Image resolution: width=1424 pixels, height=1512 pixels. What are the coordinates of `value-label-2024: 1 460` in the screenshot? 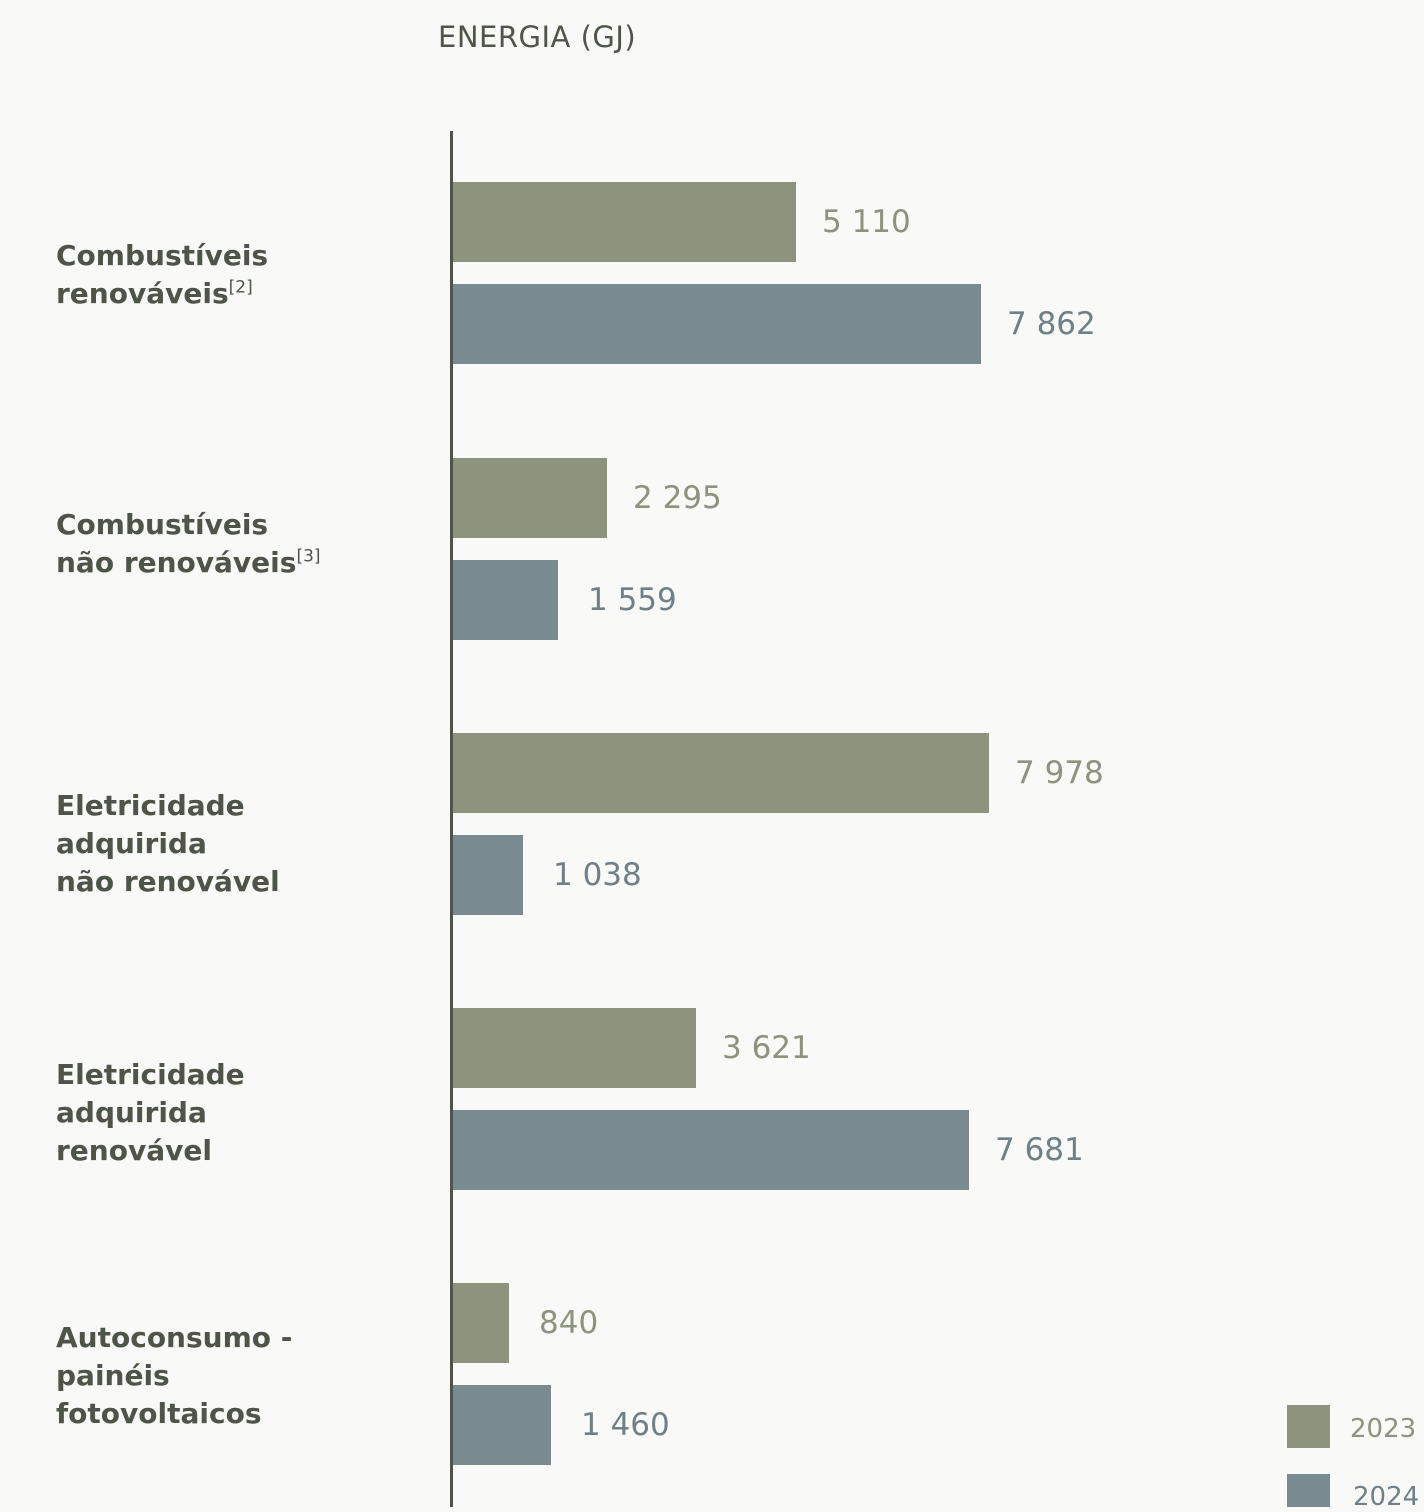 It's located at (625, 1425).